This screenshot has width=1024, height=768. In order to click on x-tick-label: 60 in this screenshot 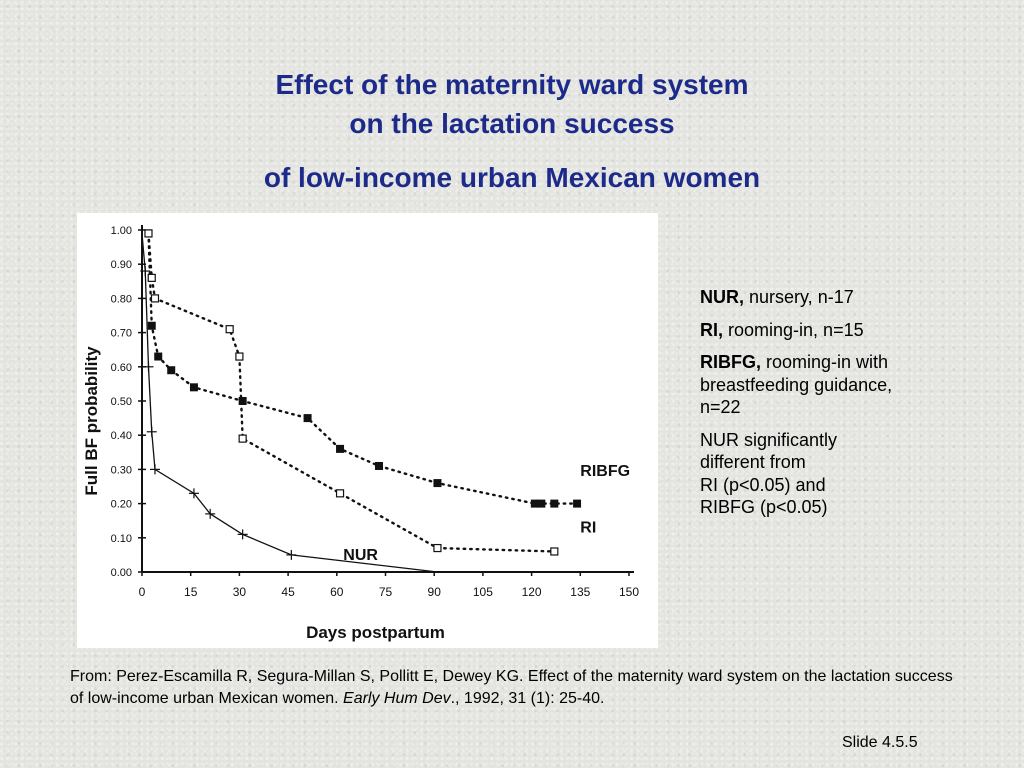, I will do `click(337, 592)`.